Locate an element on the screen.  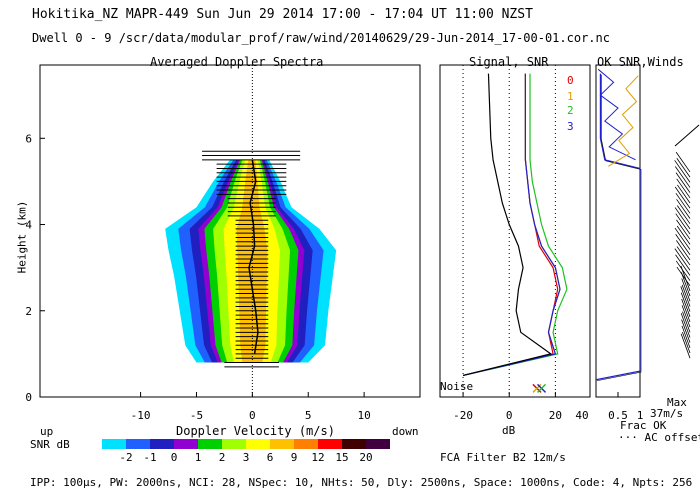
spectra-ytick-label-2: 4 is located at coordinates (28, 225).